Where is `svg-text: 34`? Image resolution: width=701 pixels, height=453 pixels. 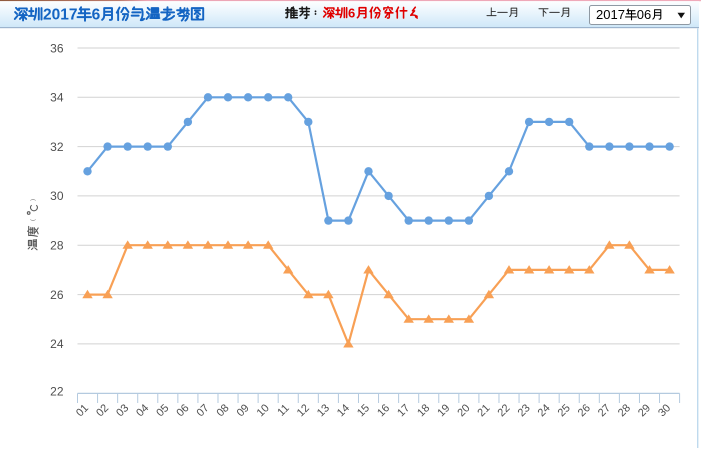
svg-text: 34 is located at coordinates (57, 98).